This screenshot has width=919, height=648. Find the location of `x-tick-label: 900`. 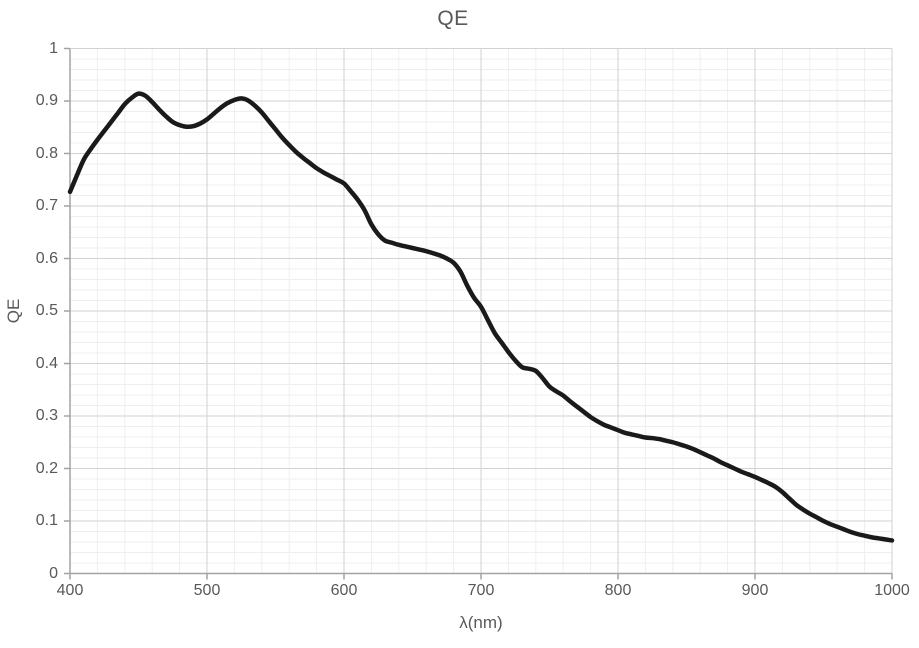

x-tick-label: 900 is located at coordinates (755, 590).